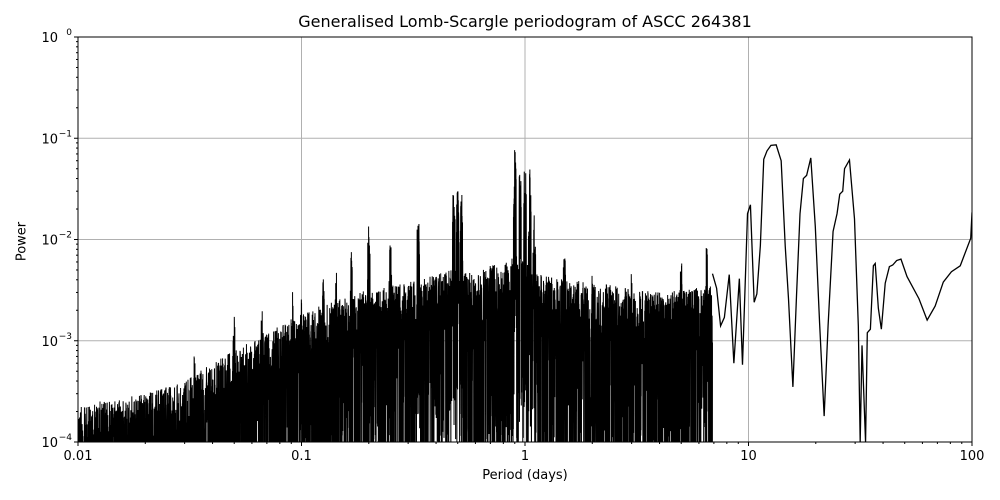 The image size is (1000, 500). What do you see at coordinates (65, 236) in the screenshot?
I see `svg-text: −2` at bounding box center [65, 236].